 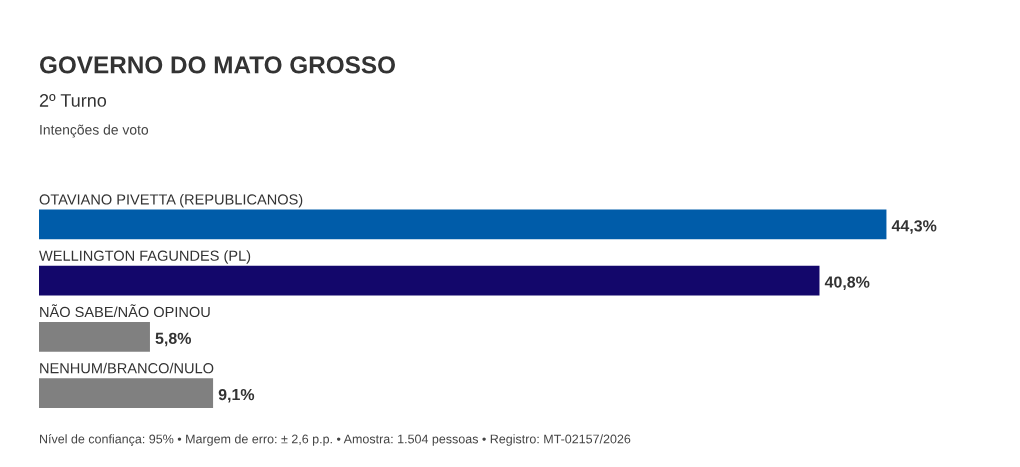 What do you see at coordinates (94, 131) in the screenshot?
I see `text: Intenções de voto` at bounding box center [94, 131].